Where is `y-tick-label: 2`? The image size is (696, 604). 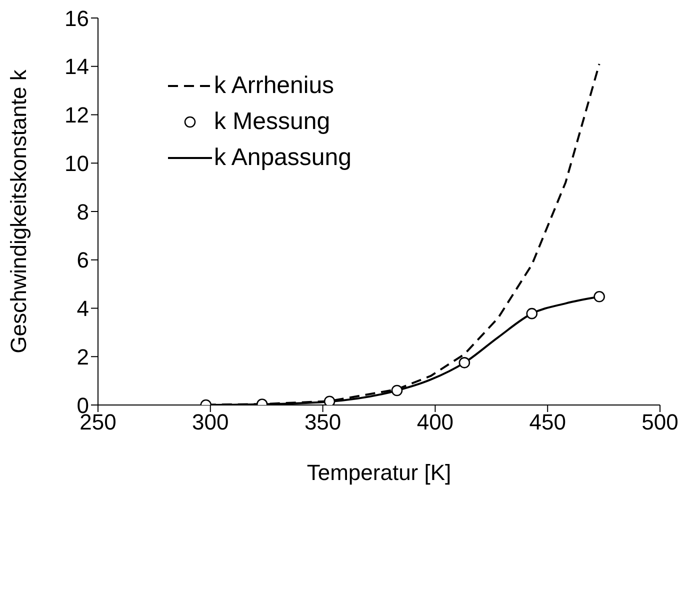 y-tick-label: 2 is located at coordinates (82, 357).